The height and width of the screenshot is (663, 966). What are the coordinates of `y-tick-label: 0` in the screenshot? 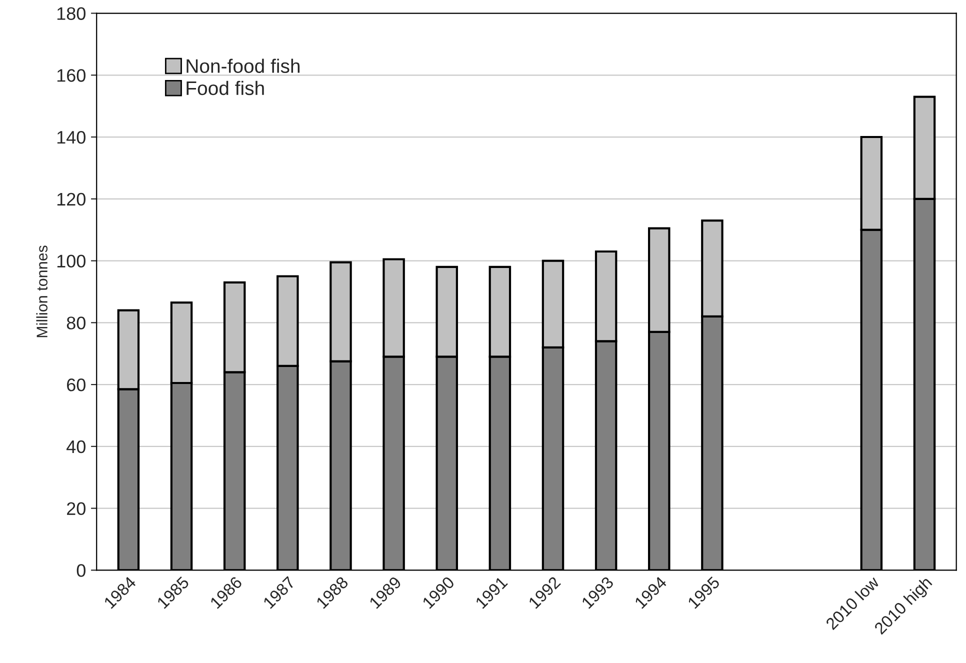 It's located at (81, 570).